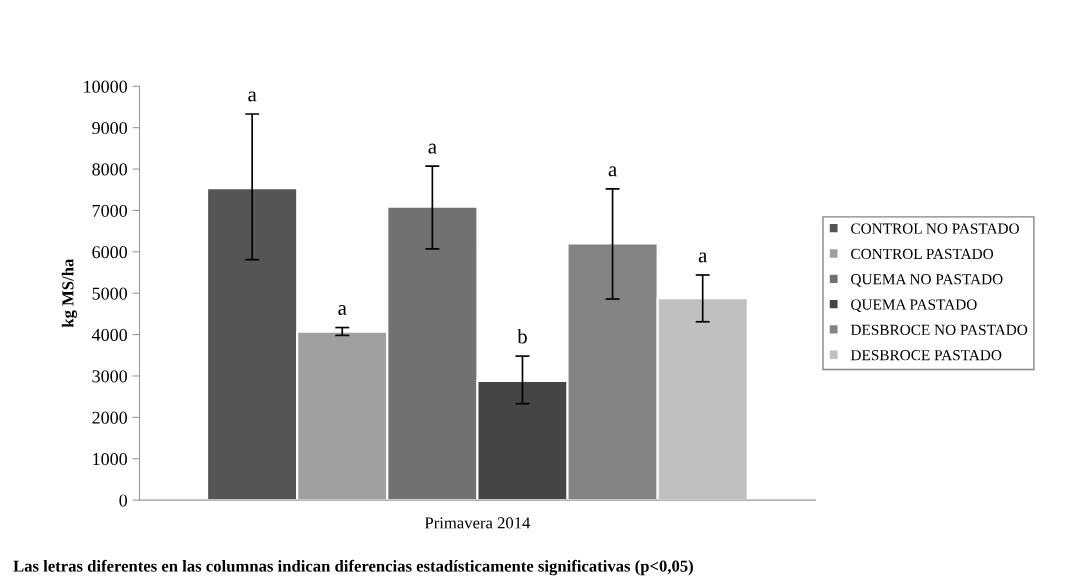  I want to click on y-tick-label: 1000, so click(110, 459).